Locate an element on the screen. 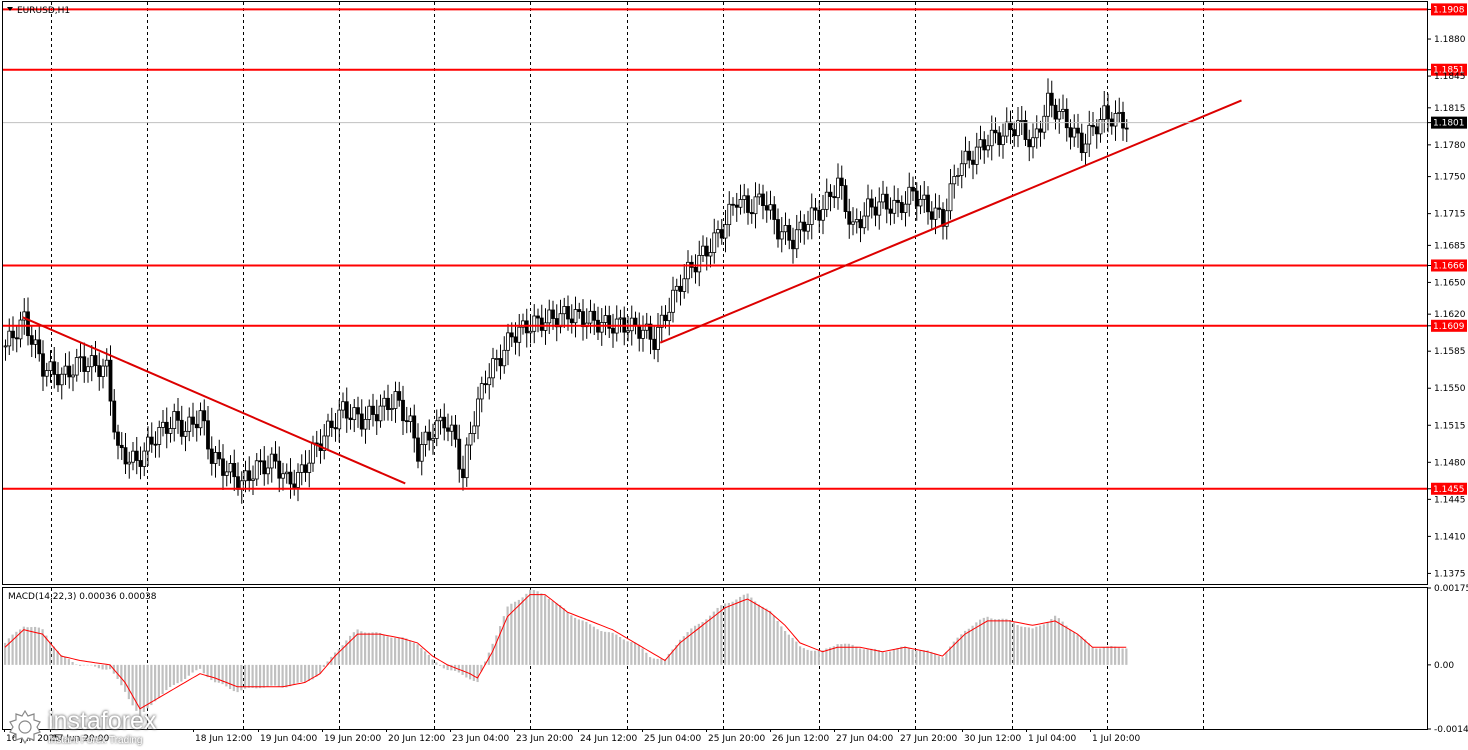  instaforex-logo: instaforex Instant Forex Trading is located at coordinates (93, 727).